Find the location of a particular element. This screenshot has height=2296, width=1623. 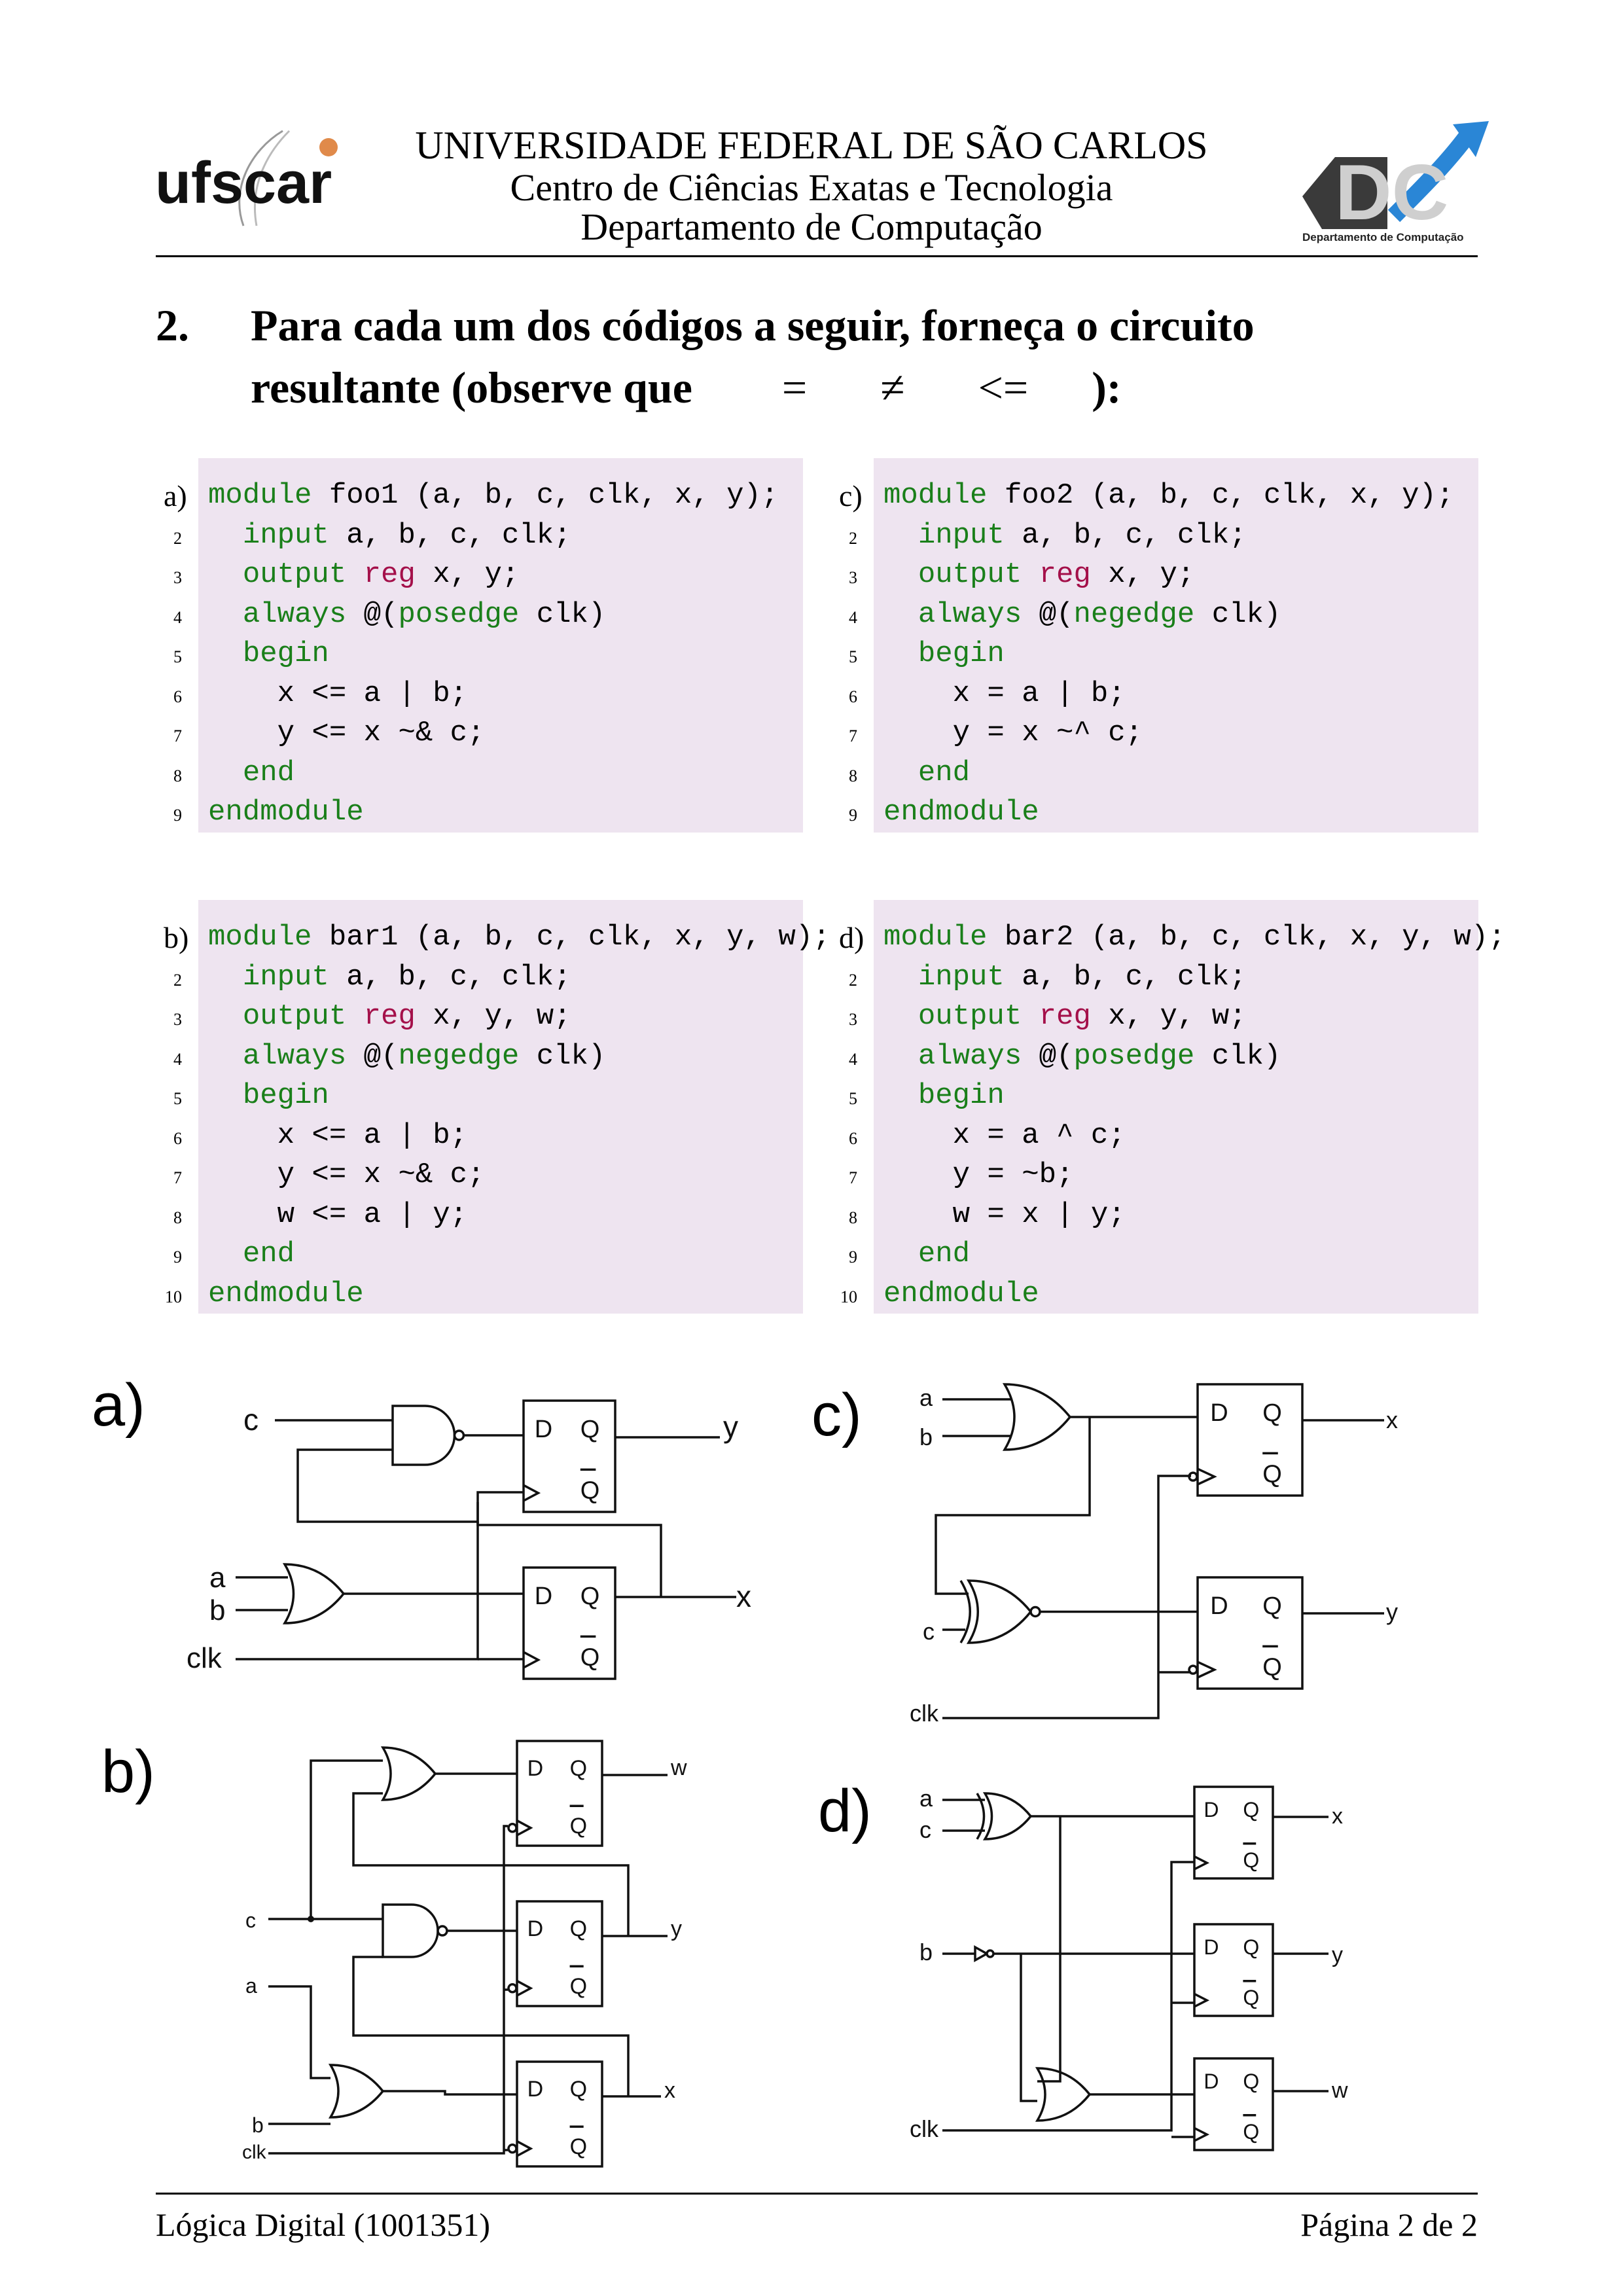

code-label-b: b) is located at coordinates (177, 937).